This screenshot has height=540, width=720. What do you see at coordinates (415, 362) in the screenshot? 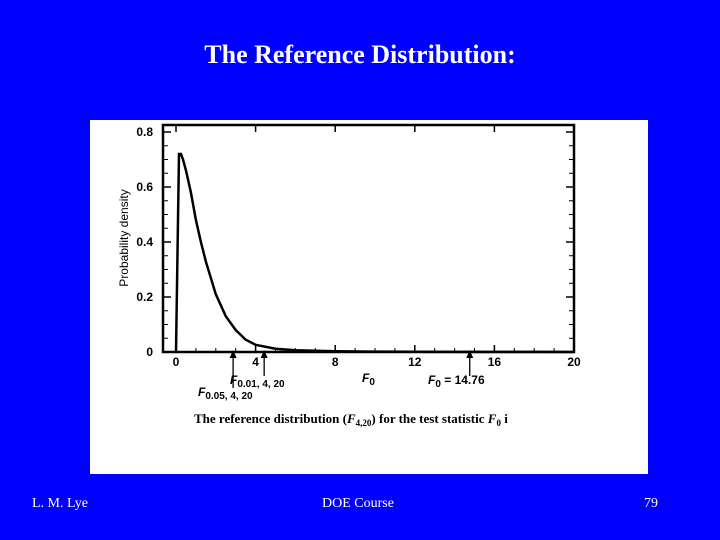
I see `x-tick-label: 12` at bounding box center [415, 362].